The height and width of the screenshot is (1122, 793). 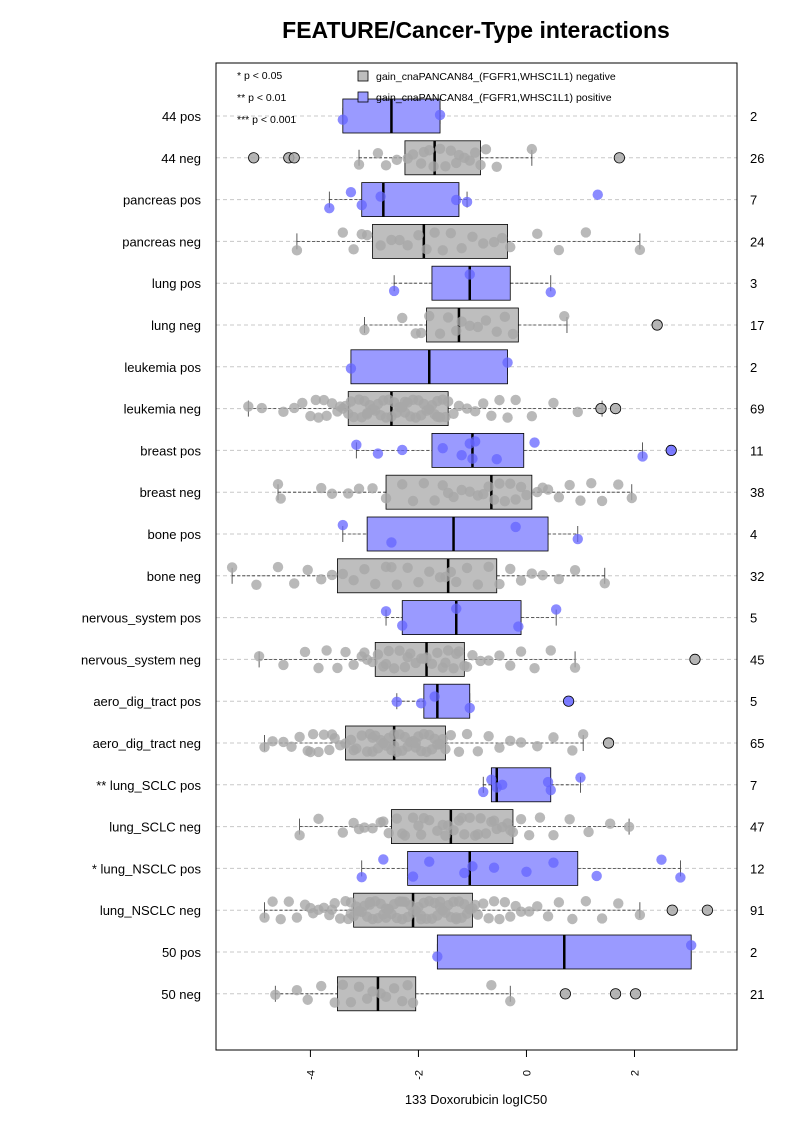 I want to click on group-count: 26, so click(x=757, y=158).